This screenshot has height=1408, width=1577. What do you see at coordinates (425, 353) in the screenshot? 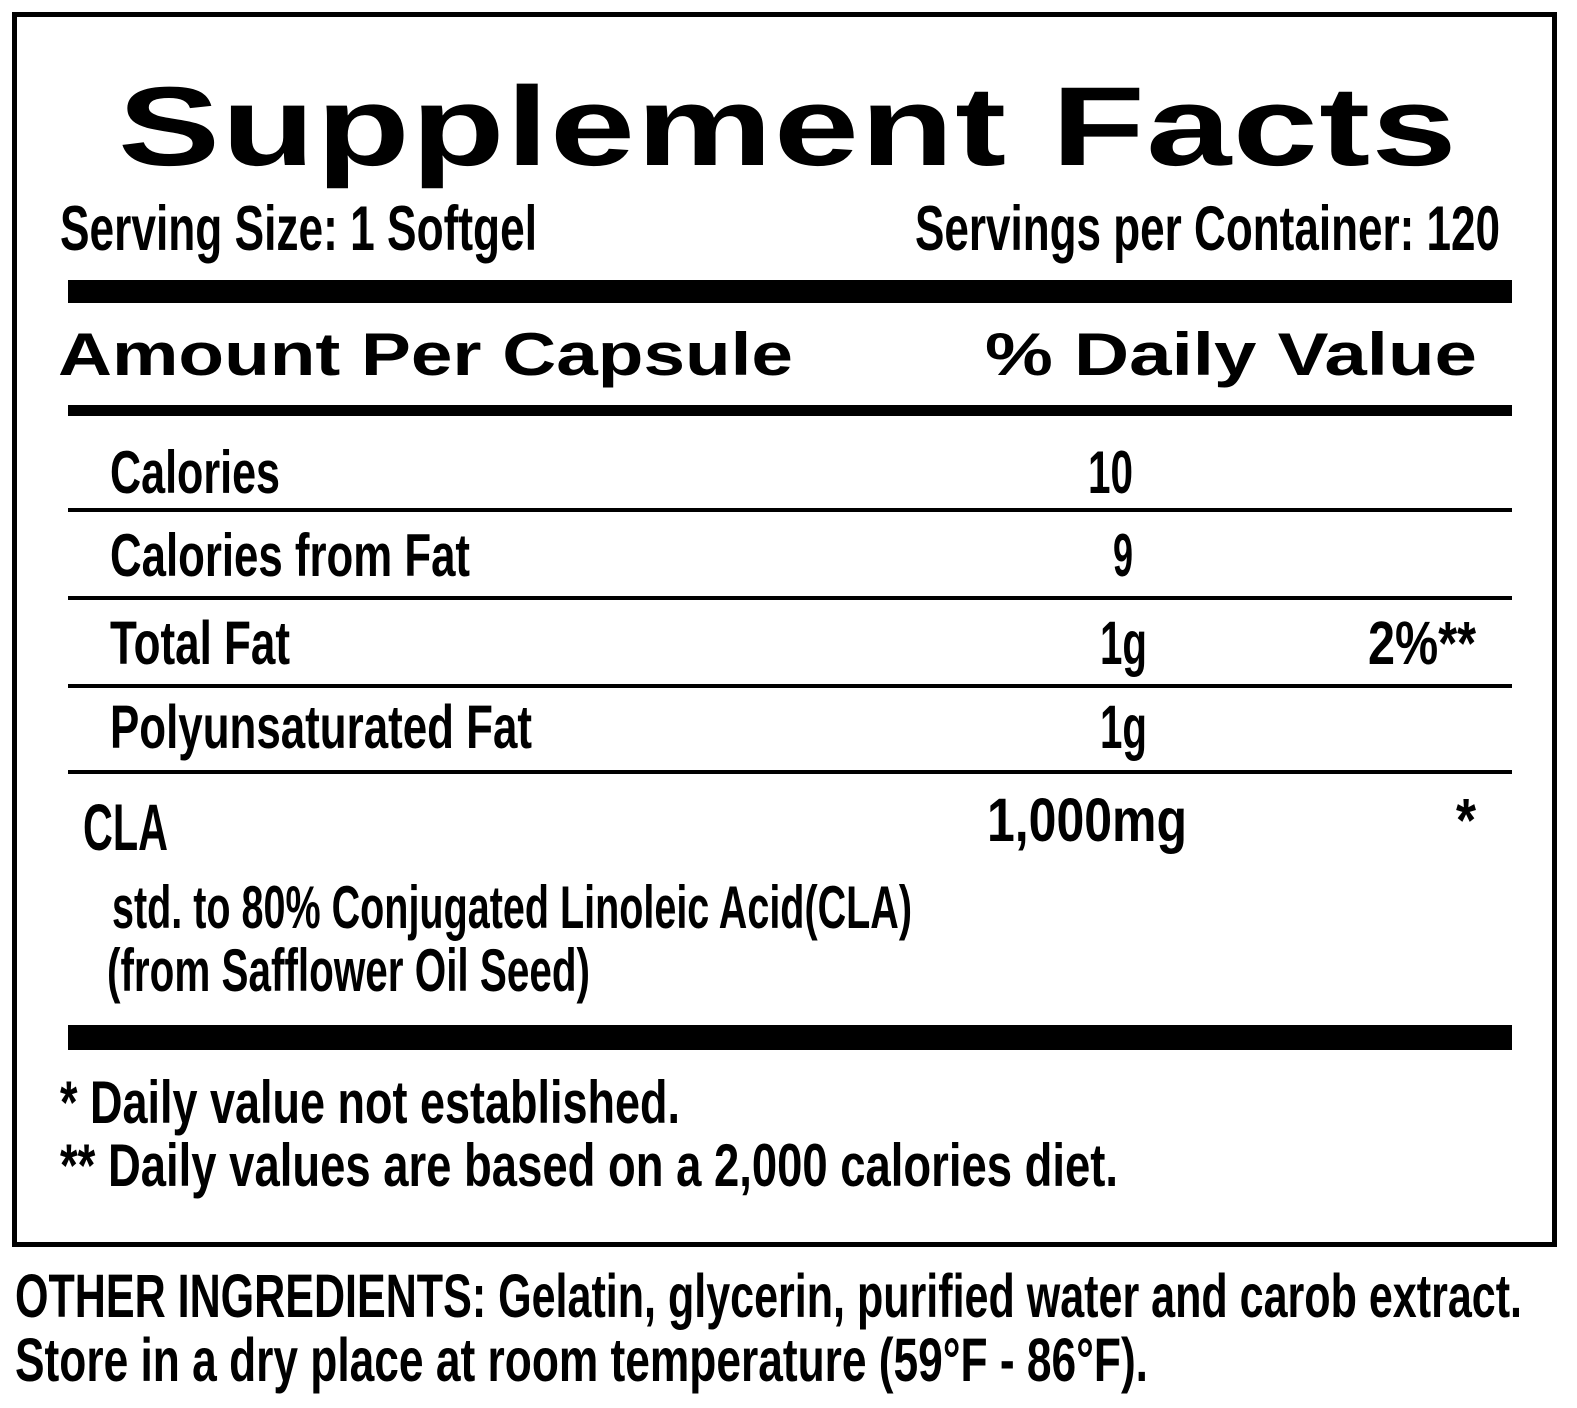
I see `amount-header: Amount Per Capsule` at bounding box center [425, 353].